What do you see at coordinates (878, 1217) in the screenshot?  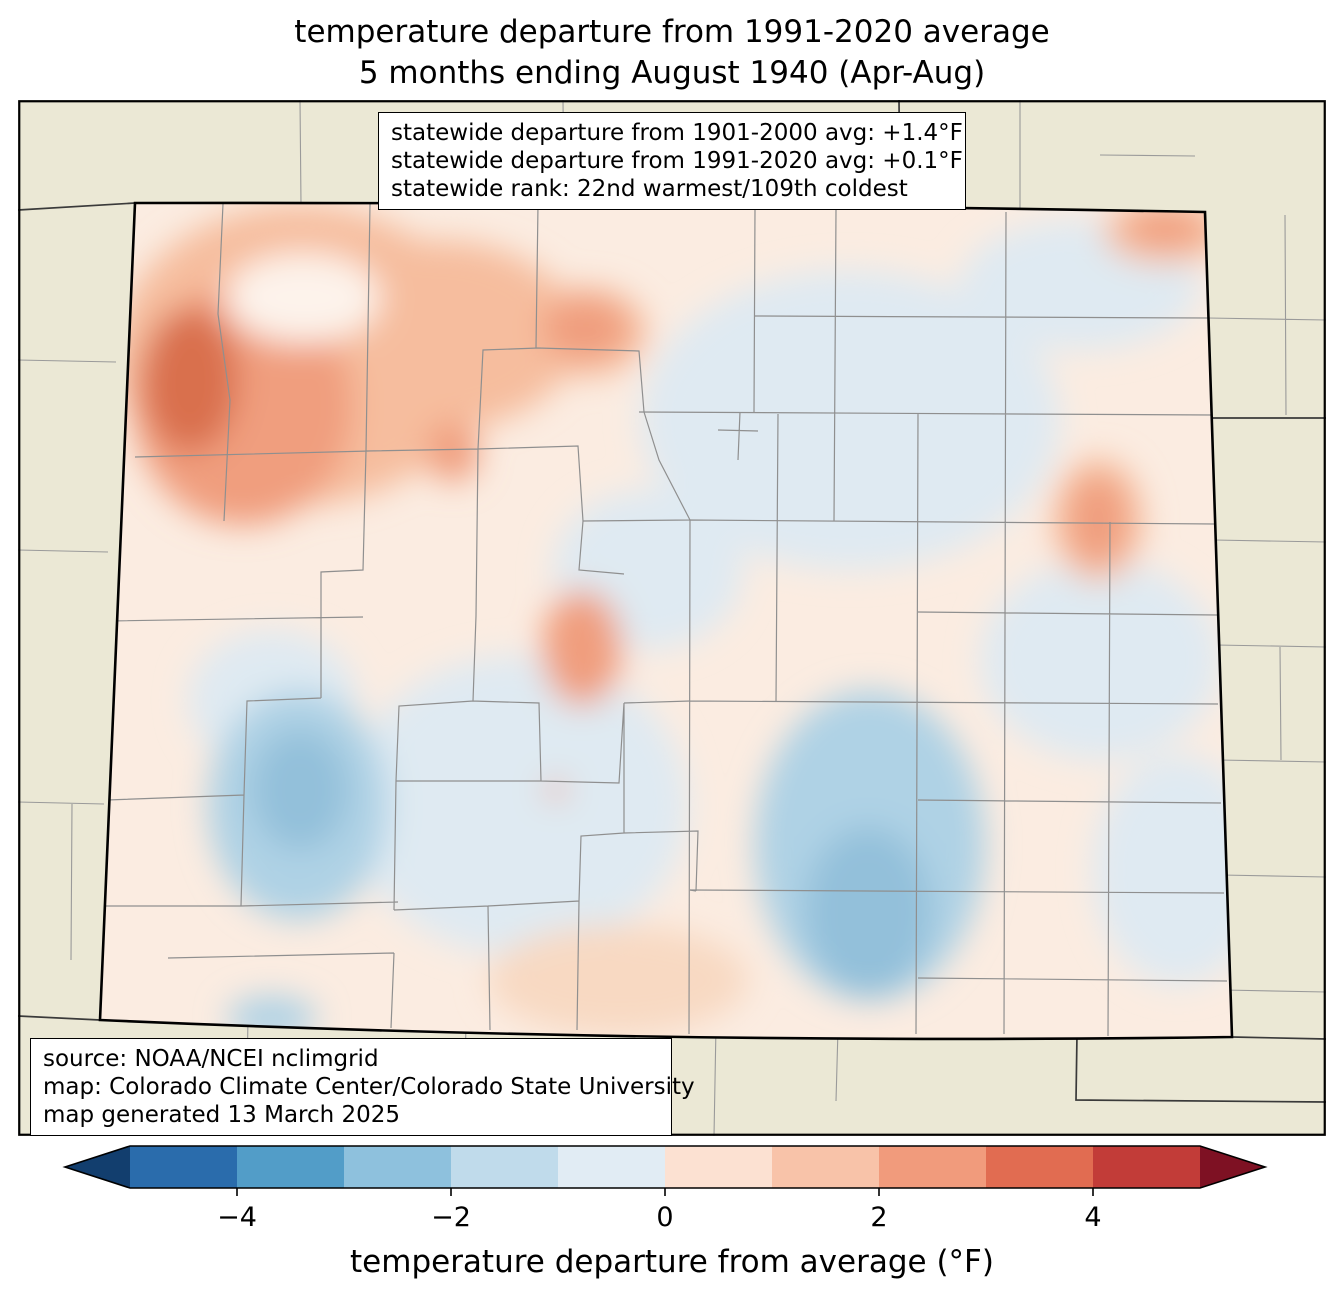 I see `colorbar-tick-label: 2` at bounding box center [878, 1217].